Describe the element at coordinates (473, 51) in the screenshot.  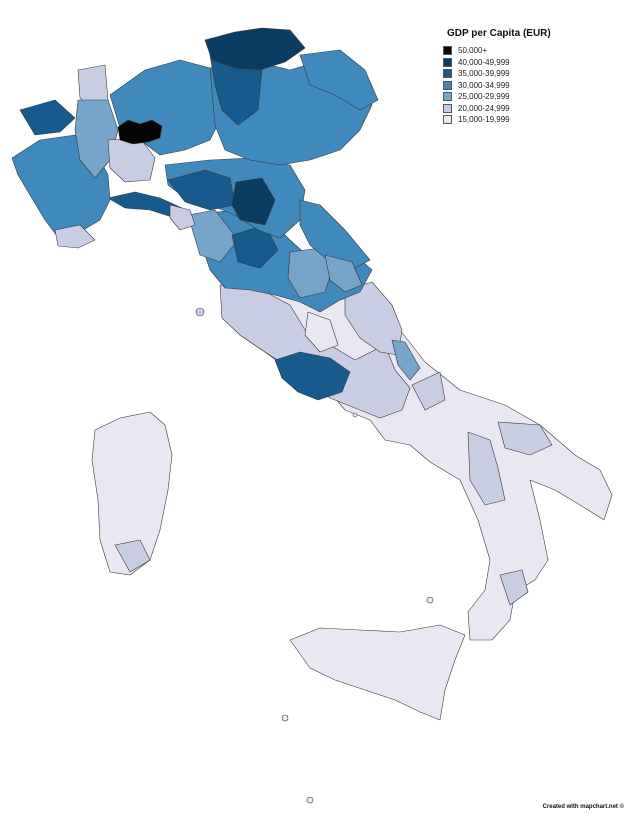
I see `legend-label: 50,000+` at that location.